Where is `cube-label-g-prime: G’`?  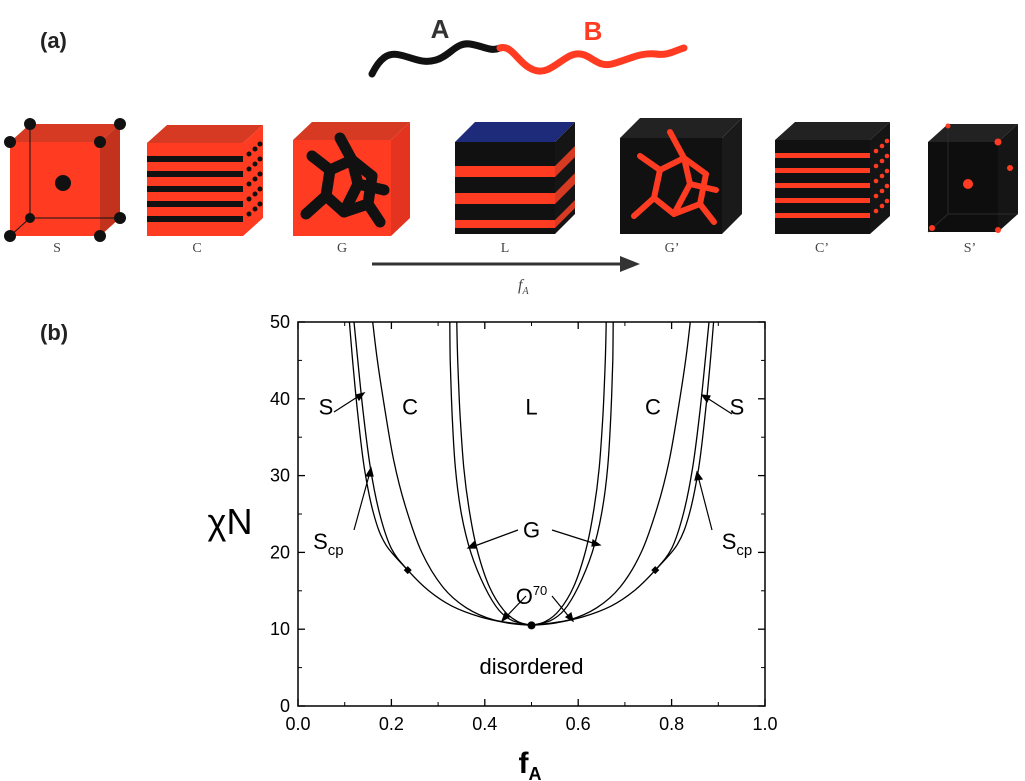 cube-label-g-prime: G’ is located at coordinates (672, 248).